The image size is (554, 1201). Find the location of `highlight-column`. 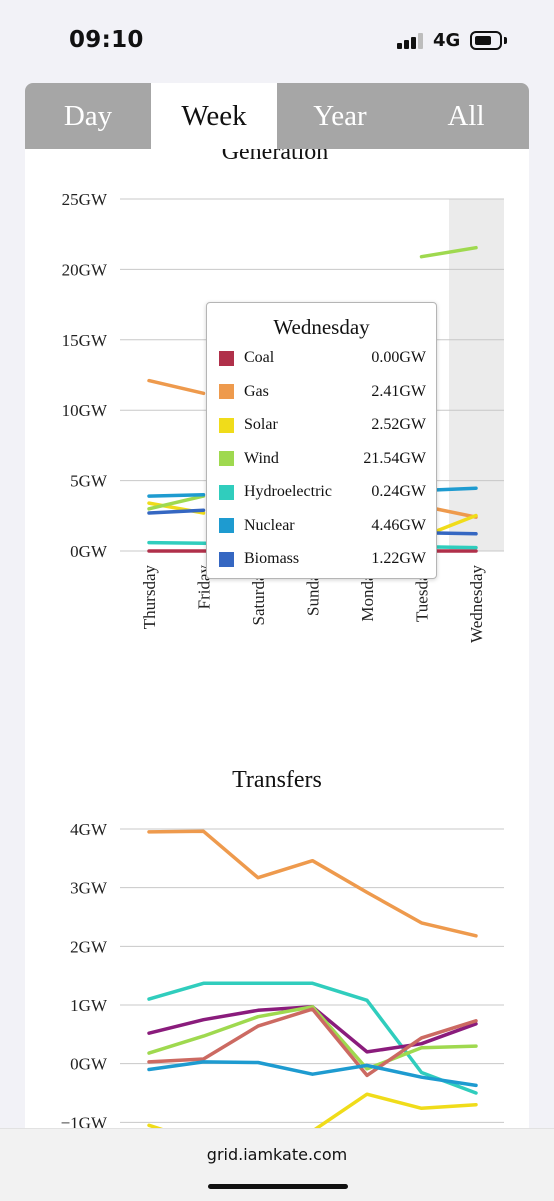

highlight-column is located at coordinates (476, 375).